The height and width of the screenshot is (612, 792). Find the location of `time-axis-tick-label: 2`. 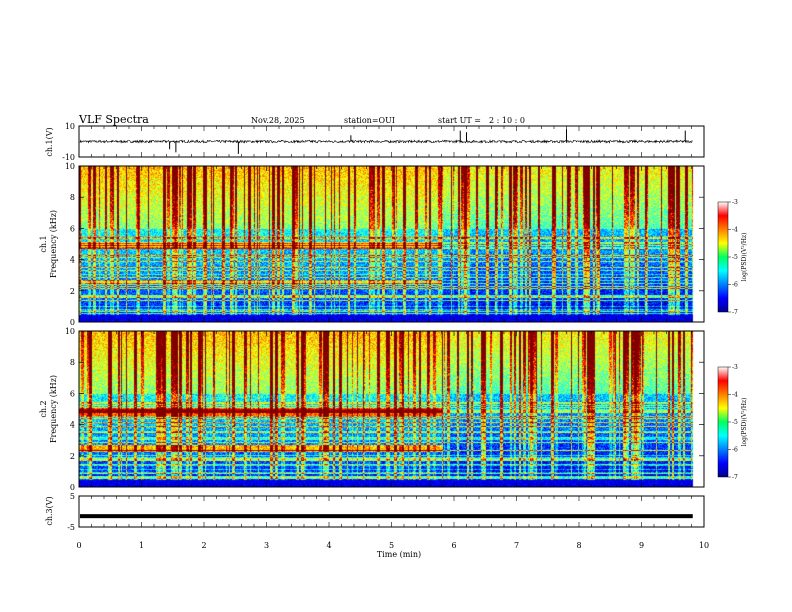

time-axis-tick-label: 2 is located at coordinates (203, 545).